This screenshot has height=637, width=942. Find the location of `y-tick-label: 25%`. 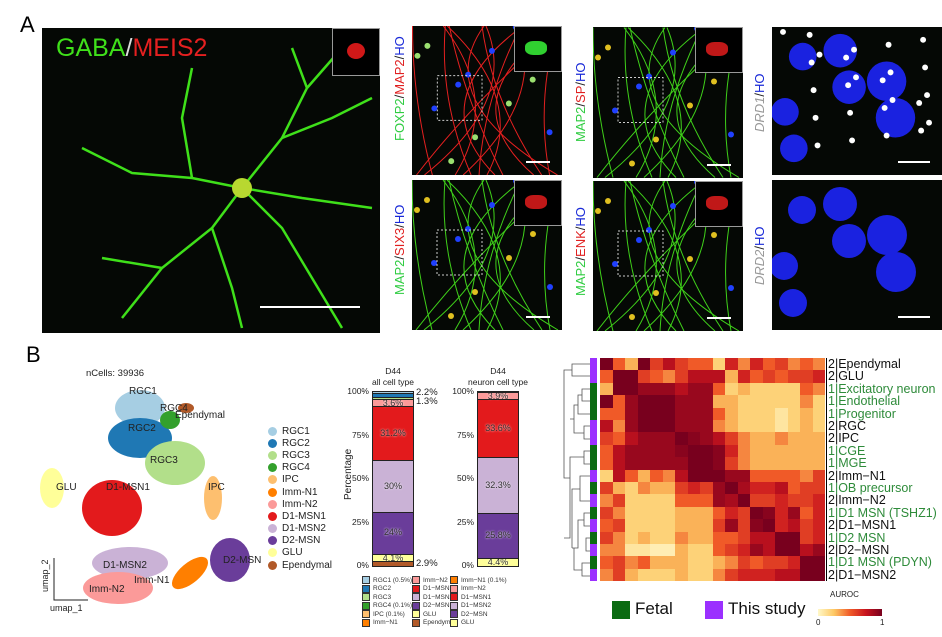

y-tick-label: 25% is located at coordinates (360, 521).